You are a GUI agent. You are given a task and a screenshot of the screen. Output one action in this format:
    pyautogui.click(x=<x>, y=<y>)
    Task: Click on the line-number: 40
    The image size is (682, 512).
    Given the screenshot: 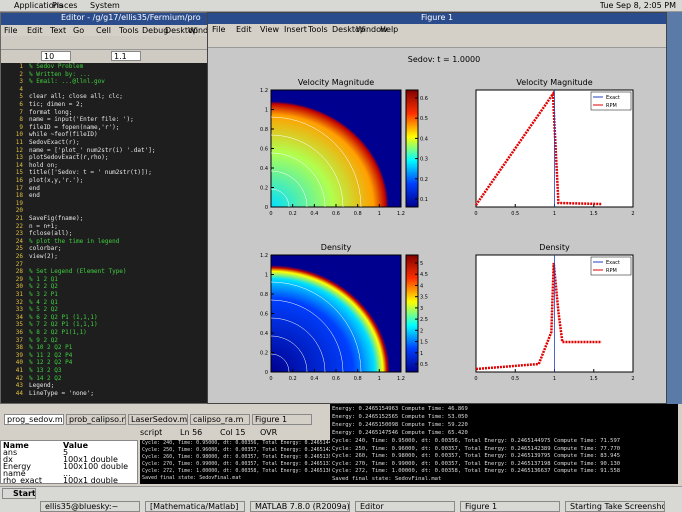 What is the action you would take?
    pyautogui.click(x=19, y=363)
    